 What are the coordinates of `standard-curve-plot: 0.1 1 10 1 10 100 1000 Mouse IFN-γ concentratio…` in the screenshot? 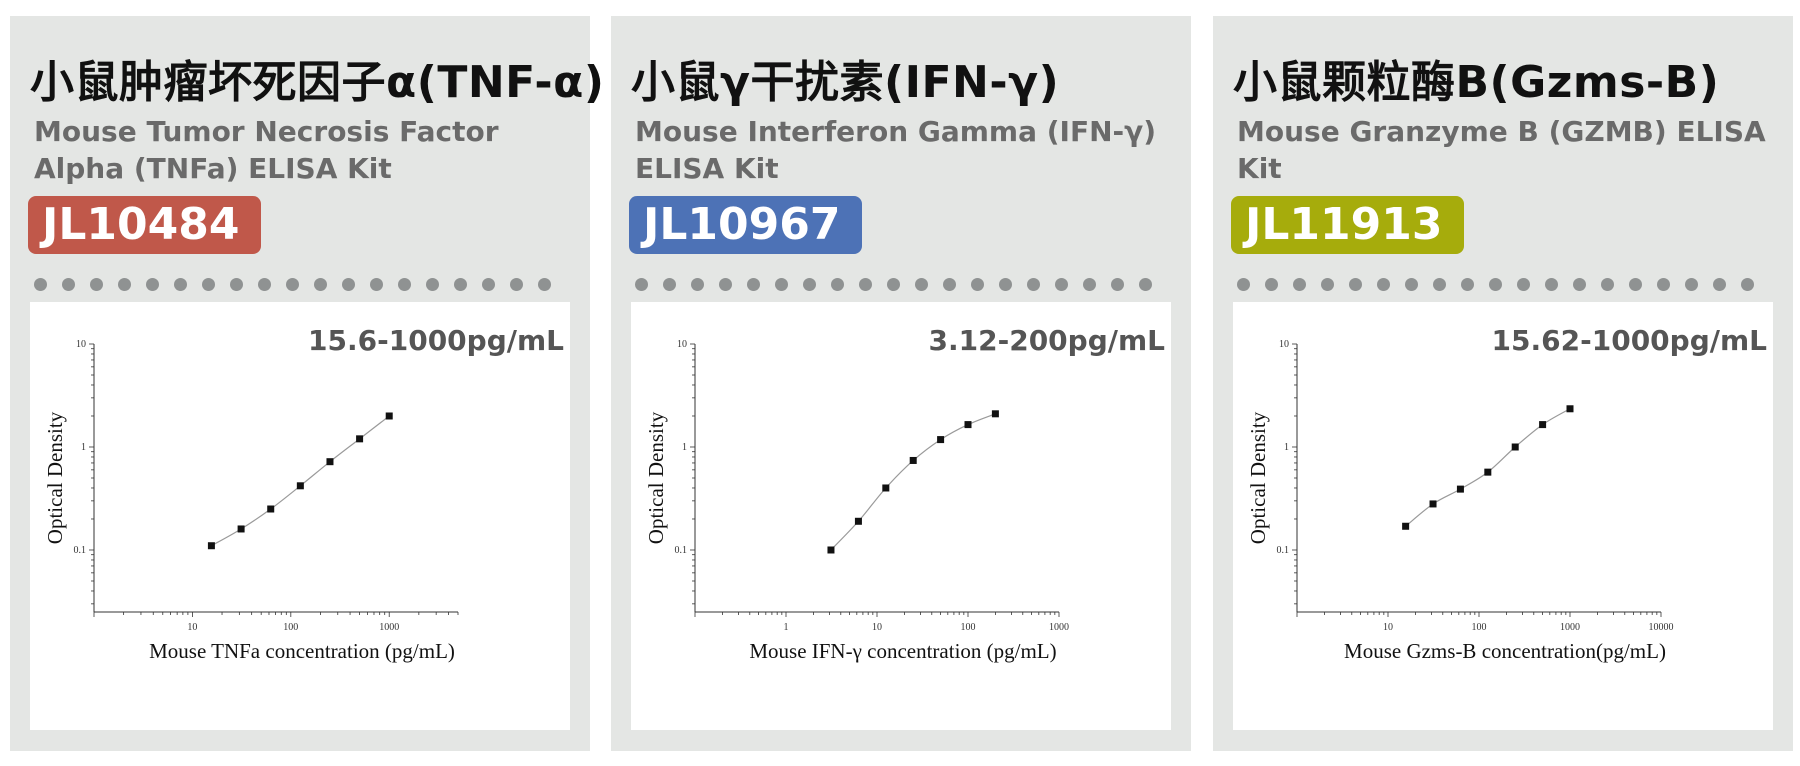 It's located at (856, 501).